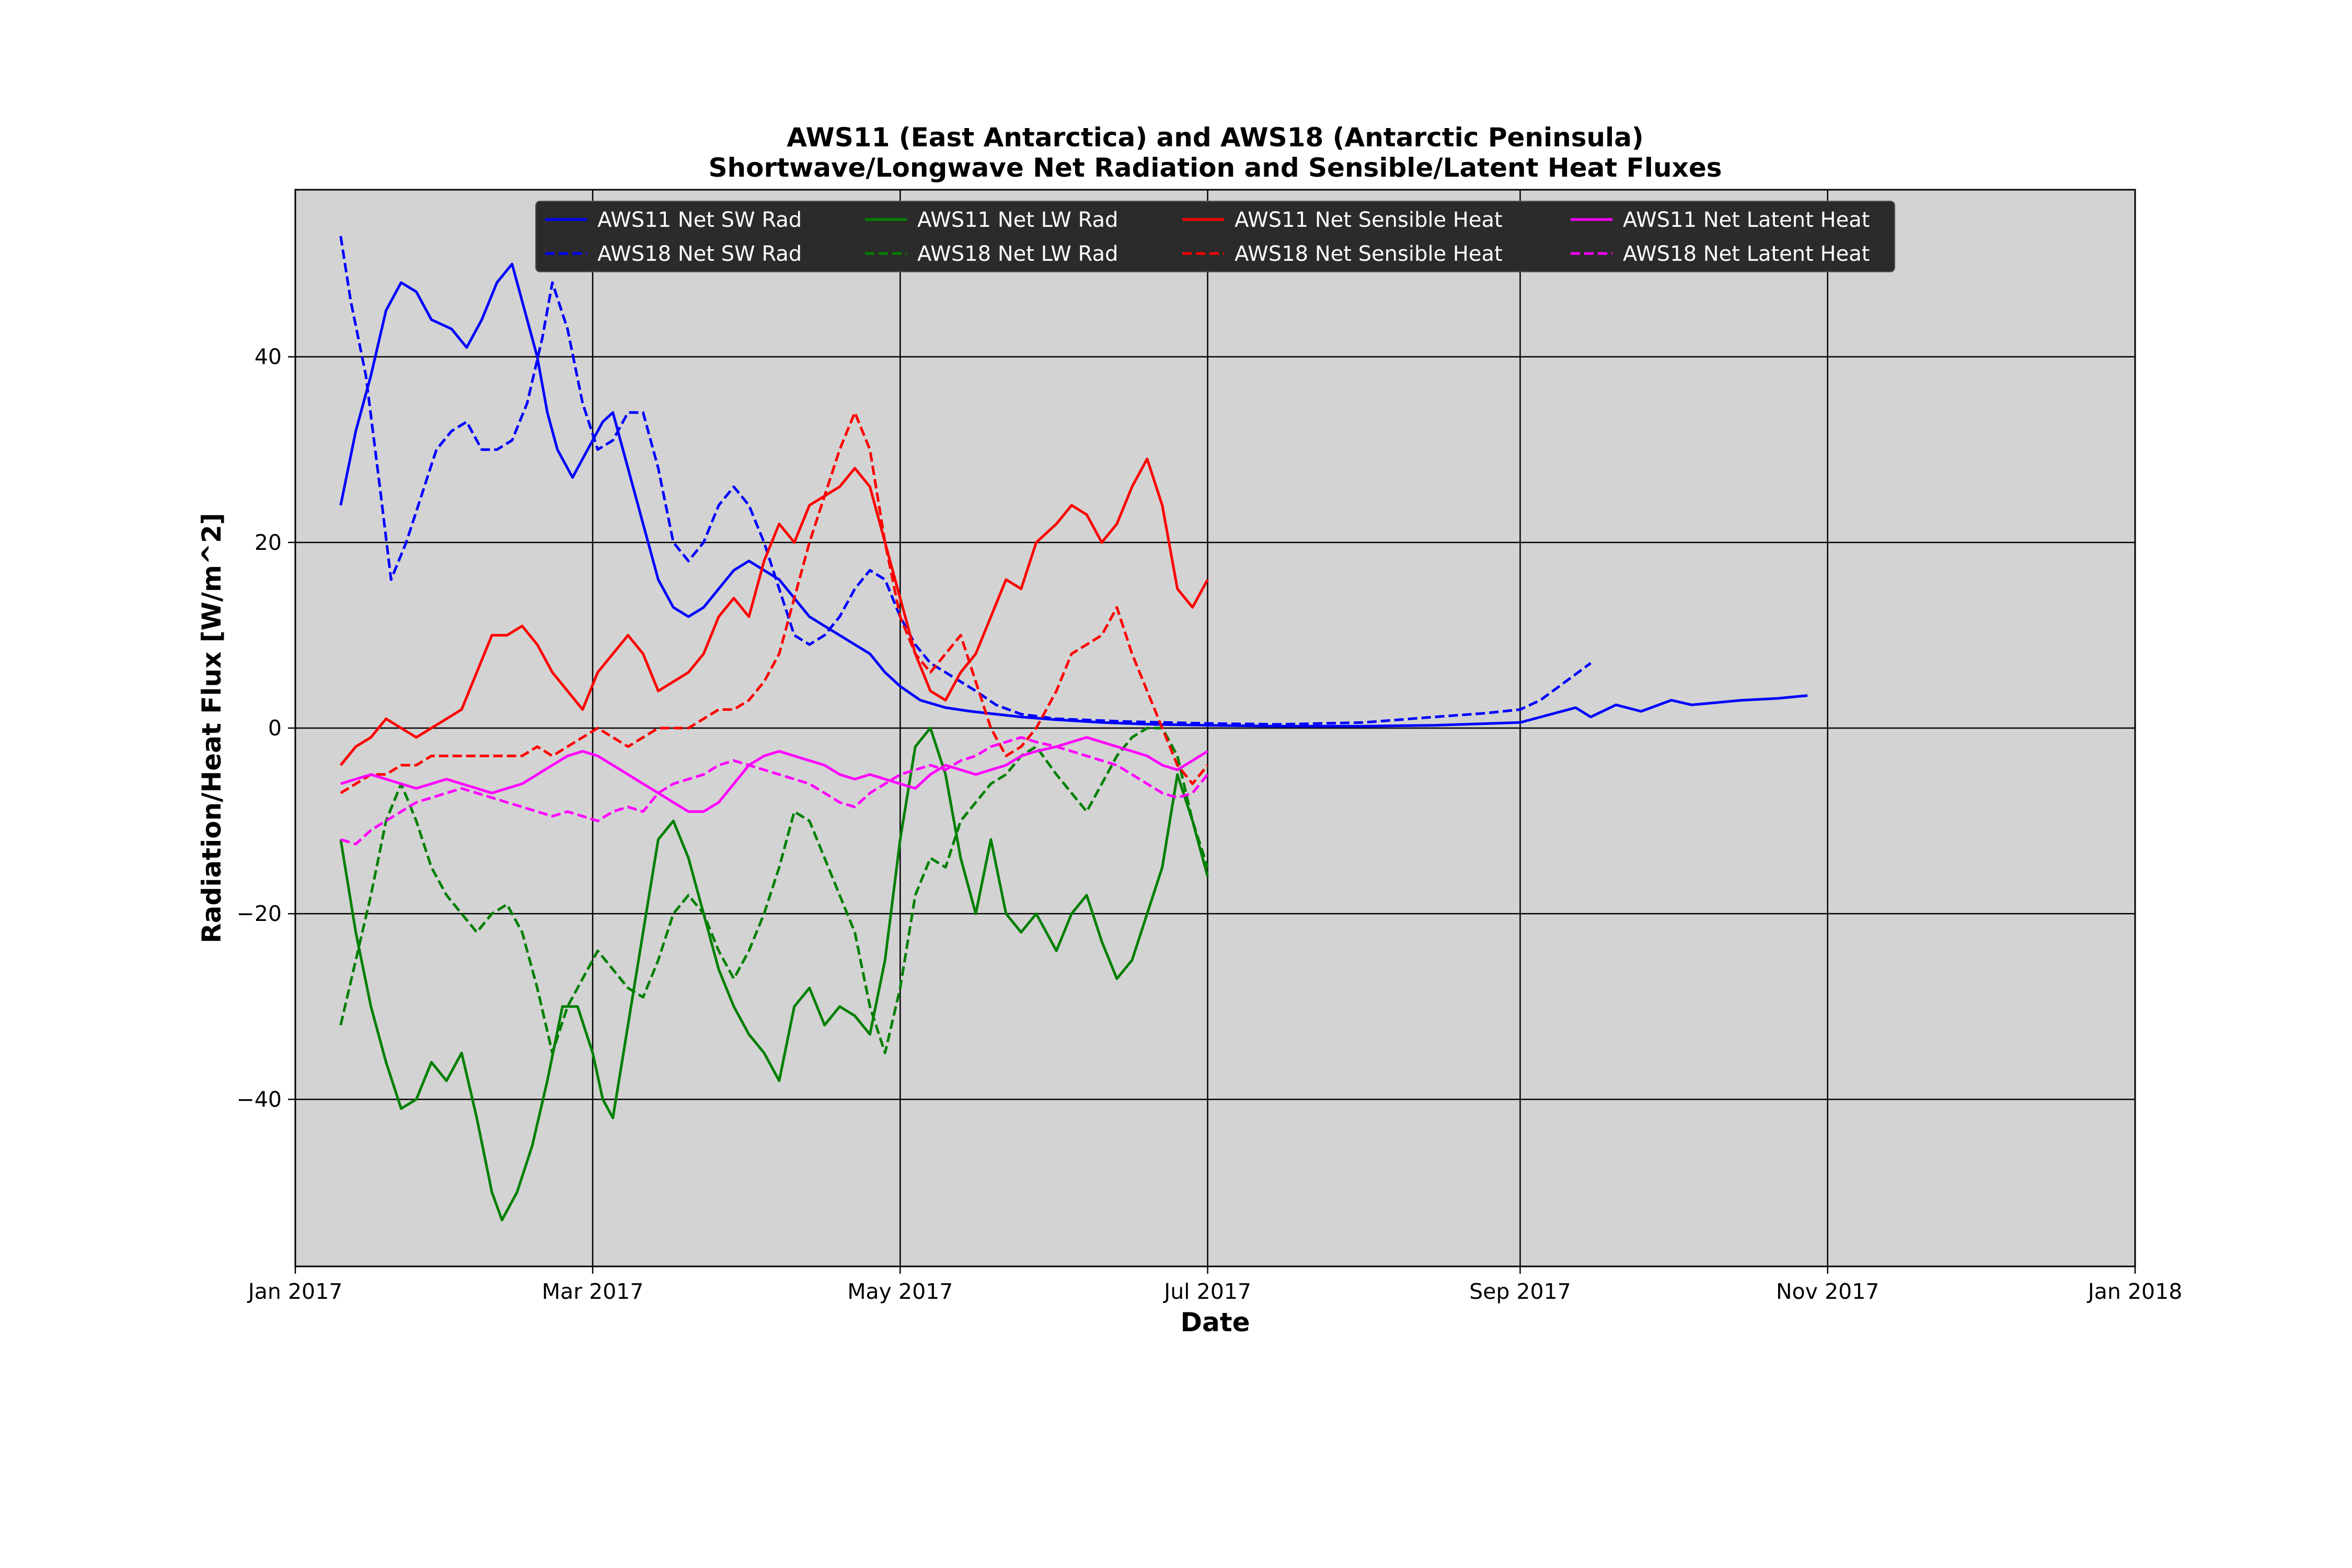 The width and height of the screenshot is (2352, 1568). I want to click on series-line-aws11-net-lw-rad, so click(774, 974).